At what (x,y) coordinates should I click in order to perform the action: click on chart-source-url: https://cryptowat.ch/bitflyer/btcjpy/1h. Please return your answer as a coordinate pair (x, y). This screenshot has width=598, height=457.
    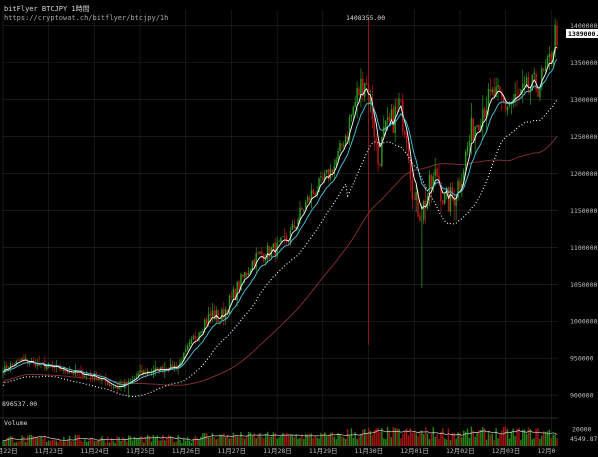
    Looking at the image, I should click on (86, 18).